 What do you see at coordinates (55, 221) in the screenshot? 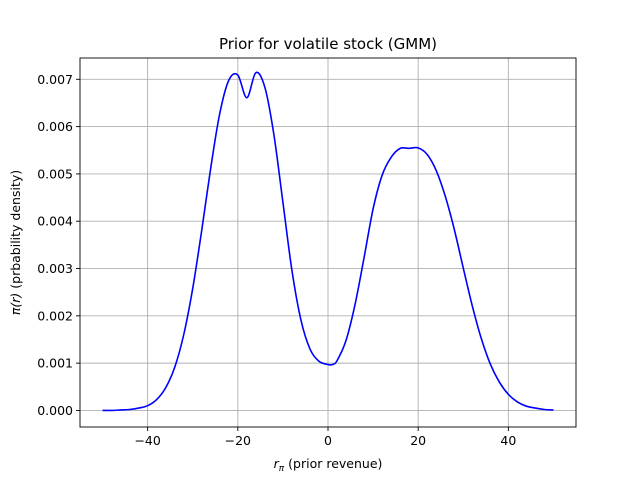
I see `y-tick-label: 0.004` at bounding box center [55, 221].